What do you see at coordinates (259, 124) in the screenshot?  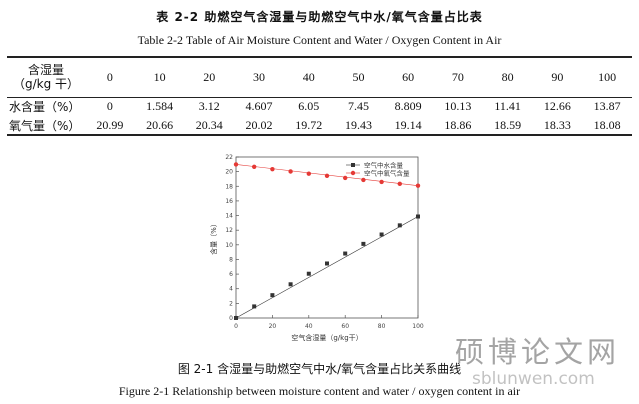 I see `table-cell: 20.02` at bounding box center [259, 124].